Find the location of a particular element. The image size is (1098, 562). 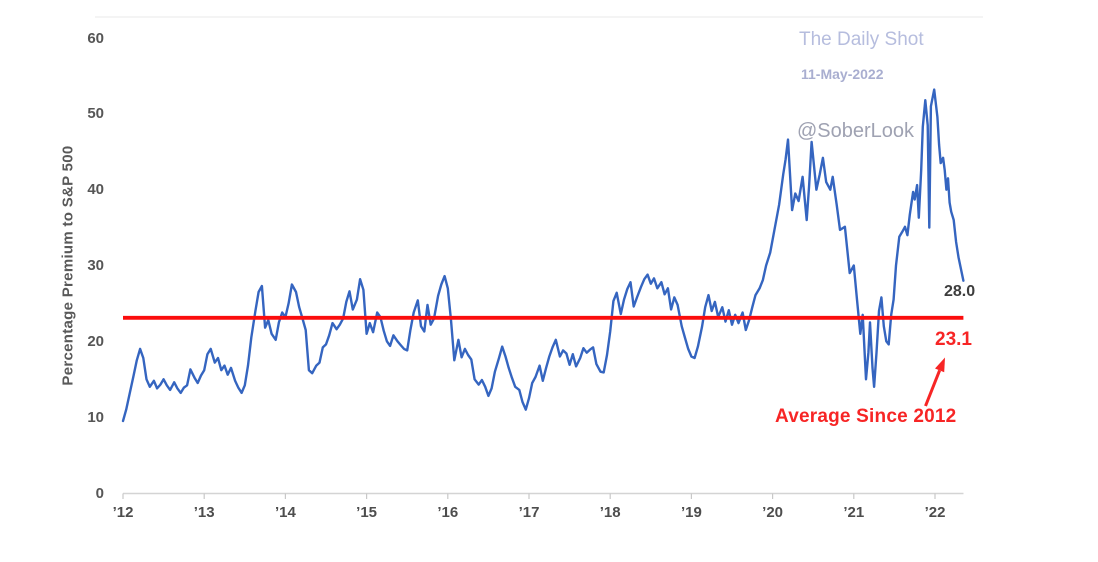

x-tick-label: ’13 is located at coordinates (204, 512).